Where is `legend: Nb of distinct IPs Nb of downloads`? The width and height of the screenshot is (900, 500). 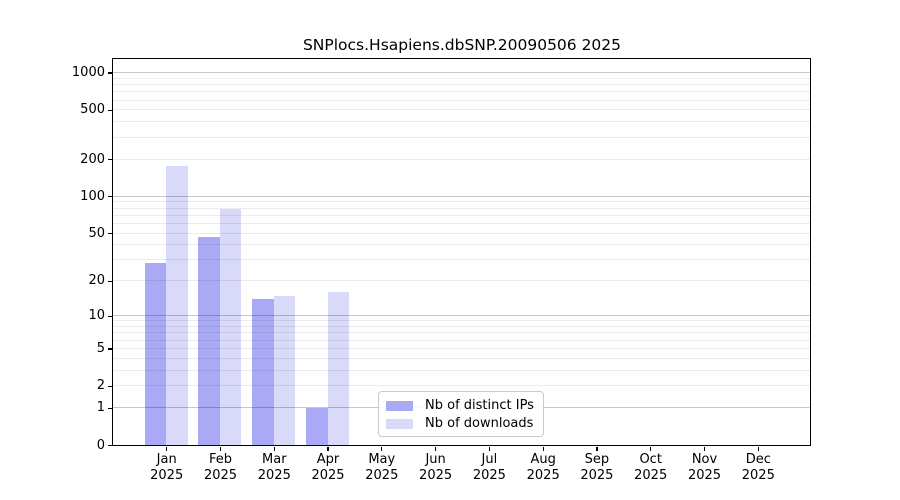 legend: Nb of distinct IPs Nb of downloads is located at coordinates (461, 414).